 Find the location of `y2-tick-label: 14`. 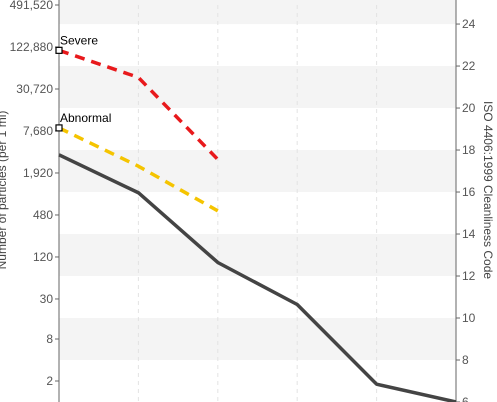

y2-tick-label: 14 is located at coordinates (469, 234).